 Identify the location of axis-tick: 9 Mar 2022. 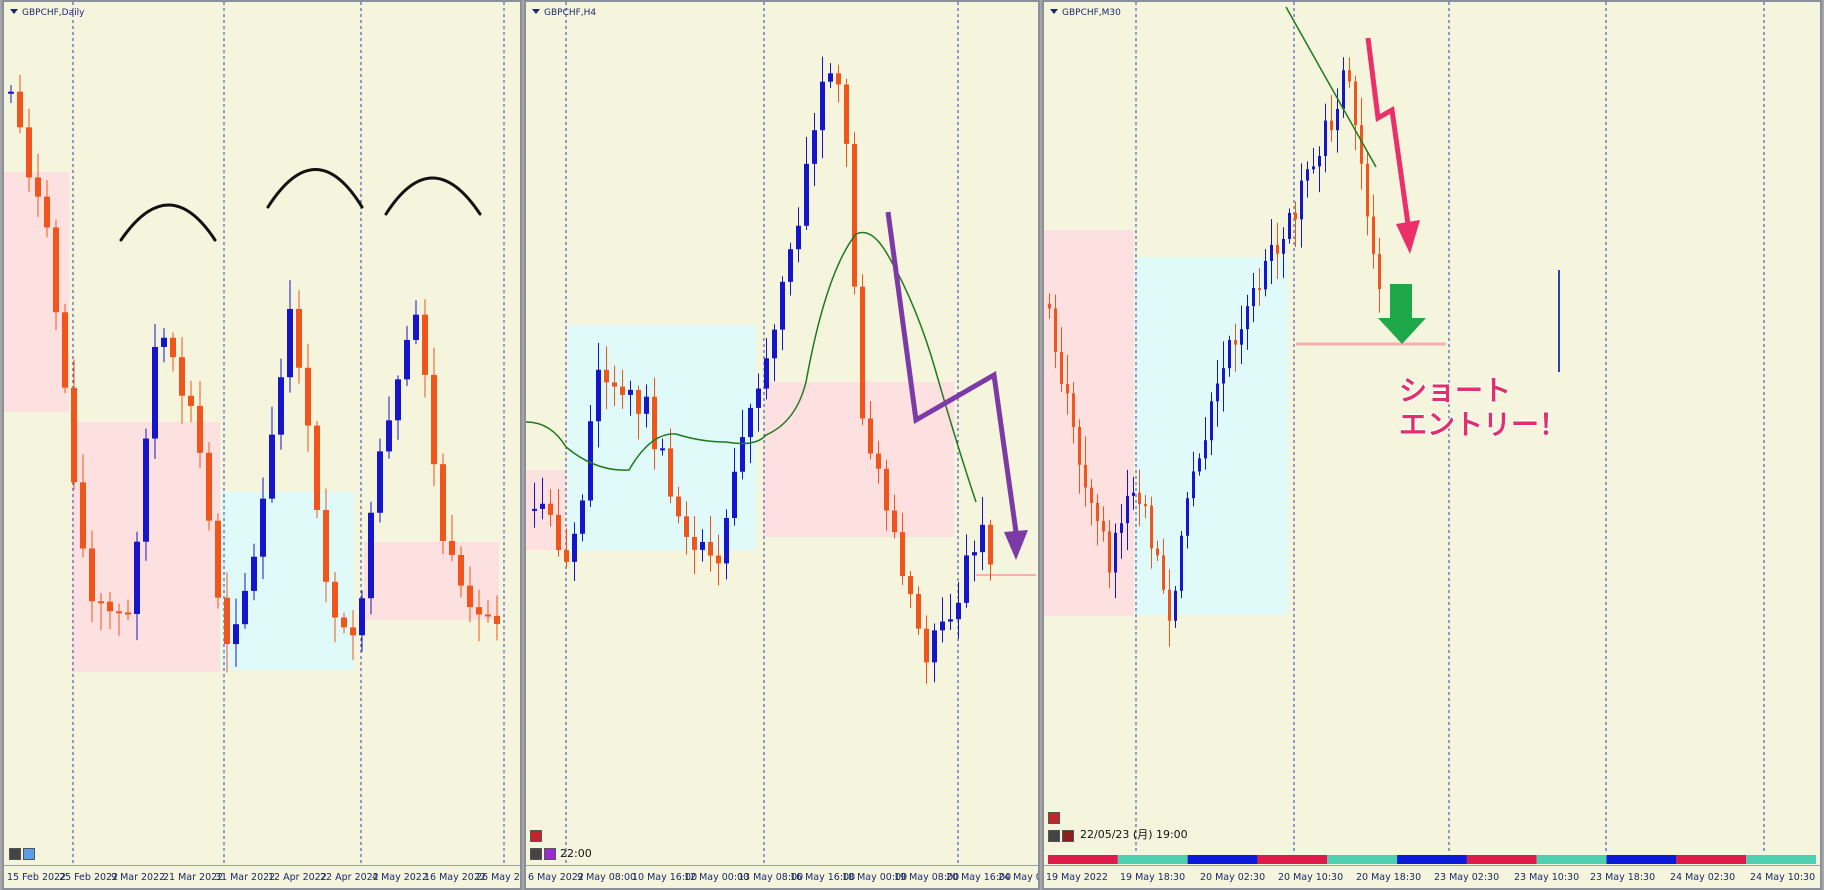
(138, 877).